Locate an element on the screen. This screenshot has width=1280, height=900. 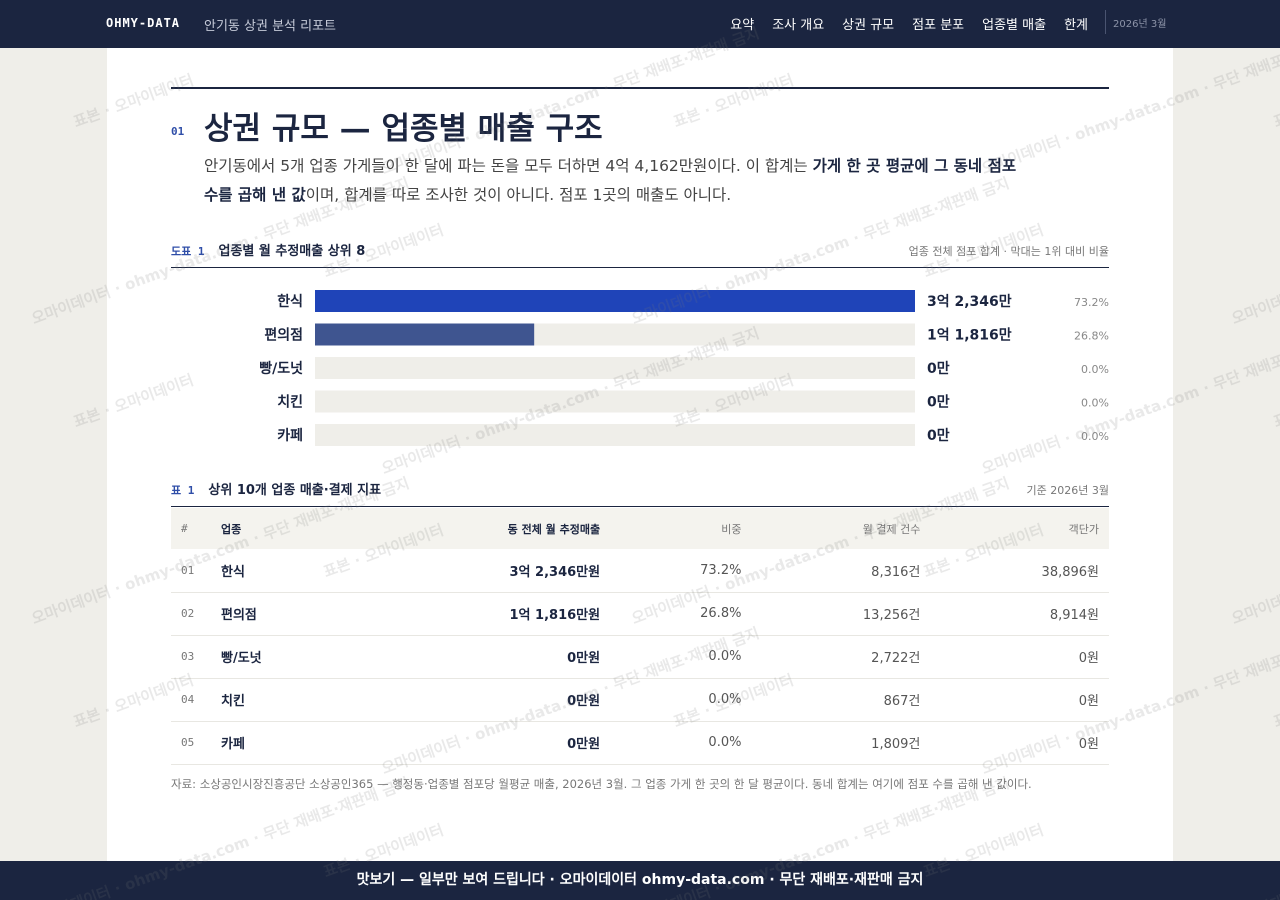
table-row: 04 치킨 0만원 0.0% 867건 0원 is located at coordinates (640, 700).